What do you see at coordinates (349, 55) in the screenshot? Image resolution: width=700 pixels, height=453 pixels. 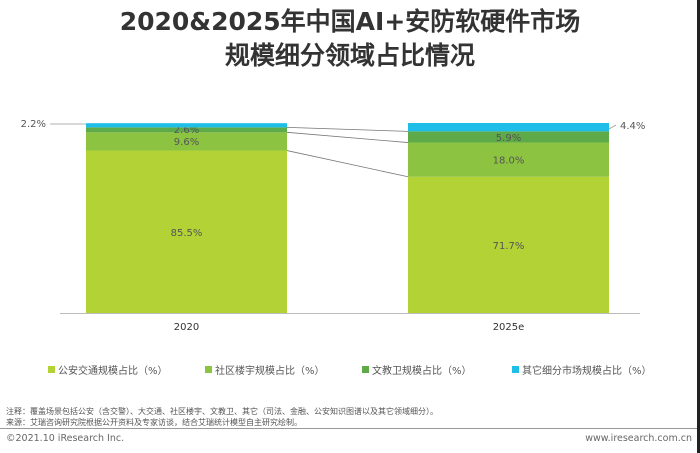 I see `chart-title-line2: 规模细分领域占比情况` at bounding box center [349, 55].